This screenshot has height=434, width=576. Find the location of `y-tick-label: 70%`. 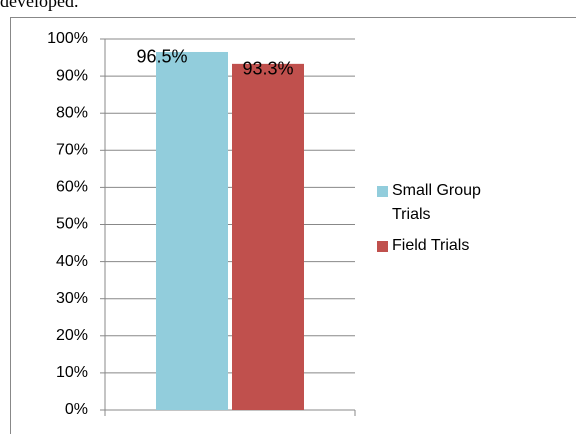

y-tick-label: 70% is located at coordinates (72, 150).